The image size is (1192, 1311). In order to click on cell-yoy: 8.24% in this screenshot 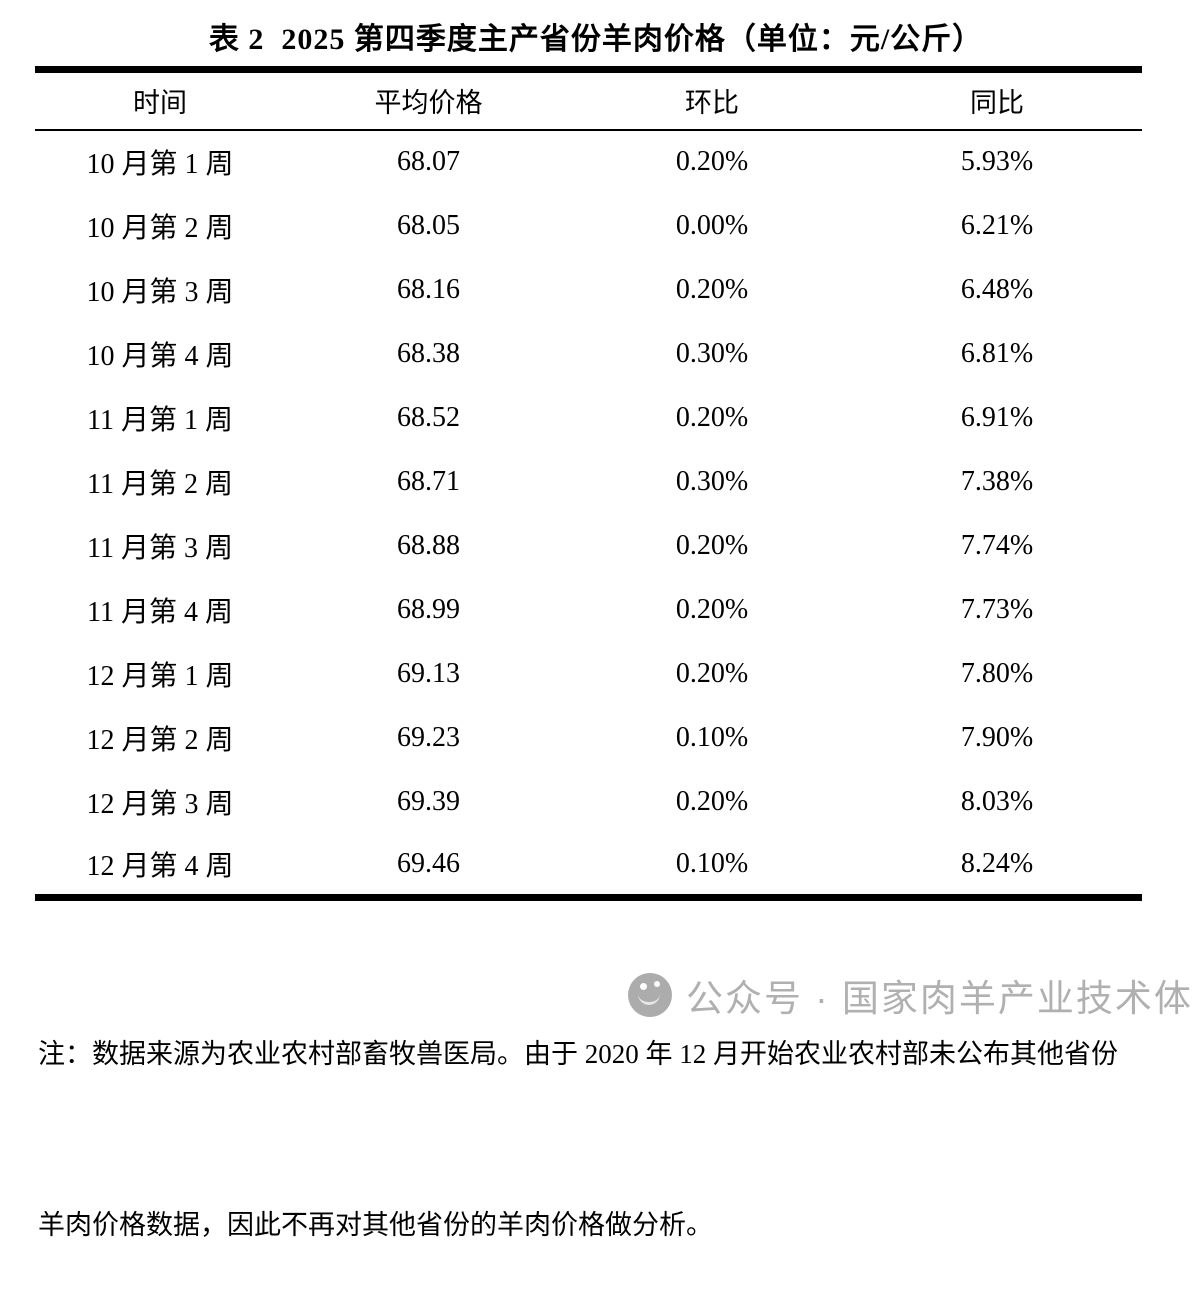, I will do `click(997, 863)`.